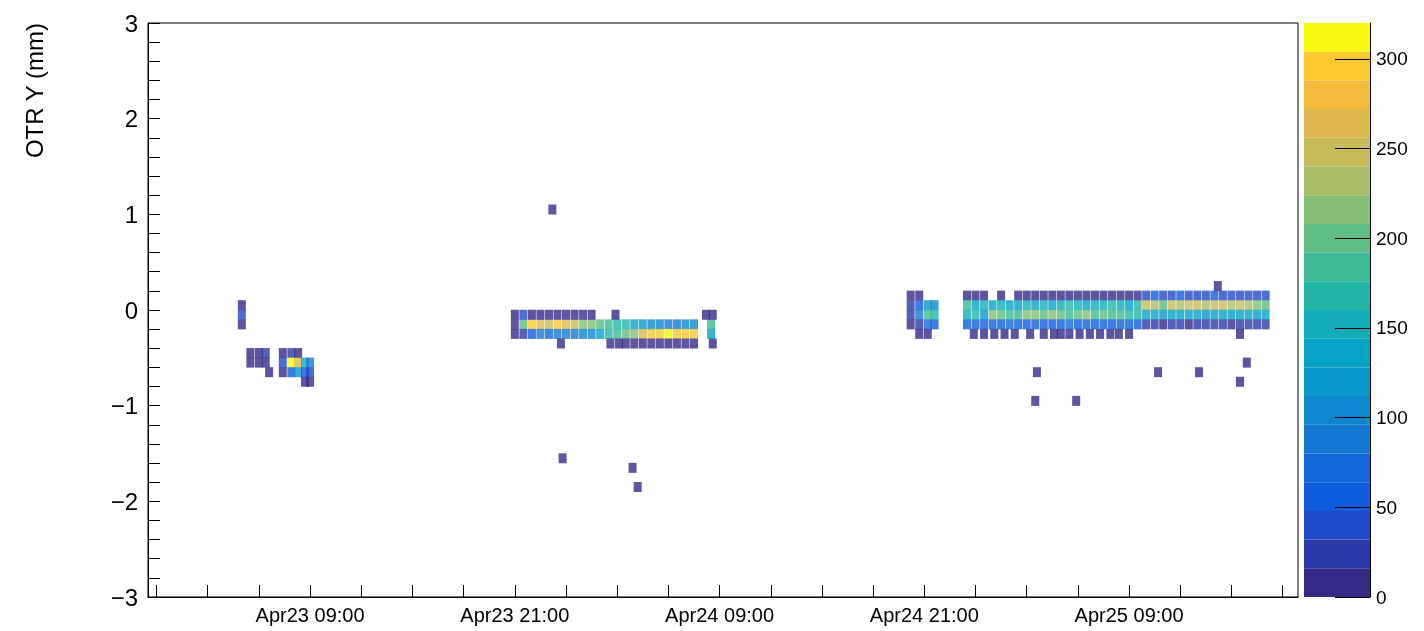  What do you see at coordinates (1392, 418) in the screenshot?
I see `color-bar-label: 100` at bounding box center [1392, 418].